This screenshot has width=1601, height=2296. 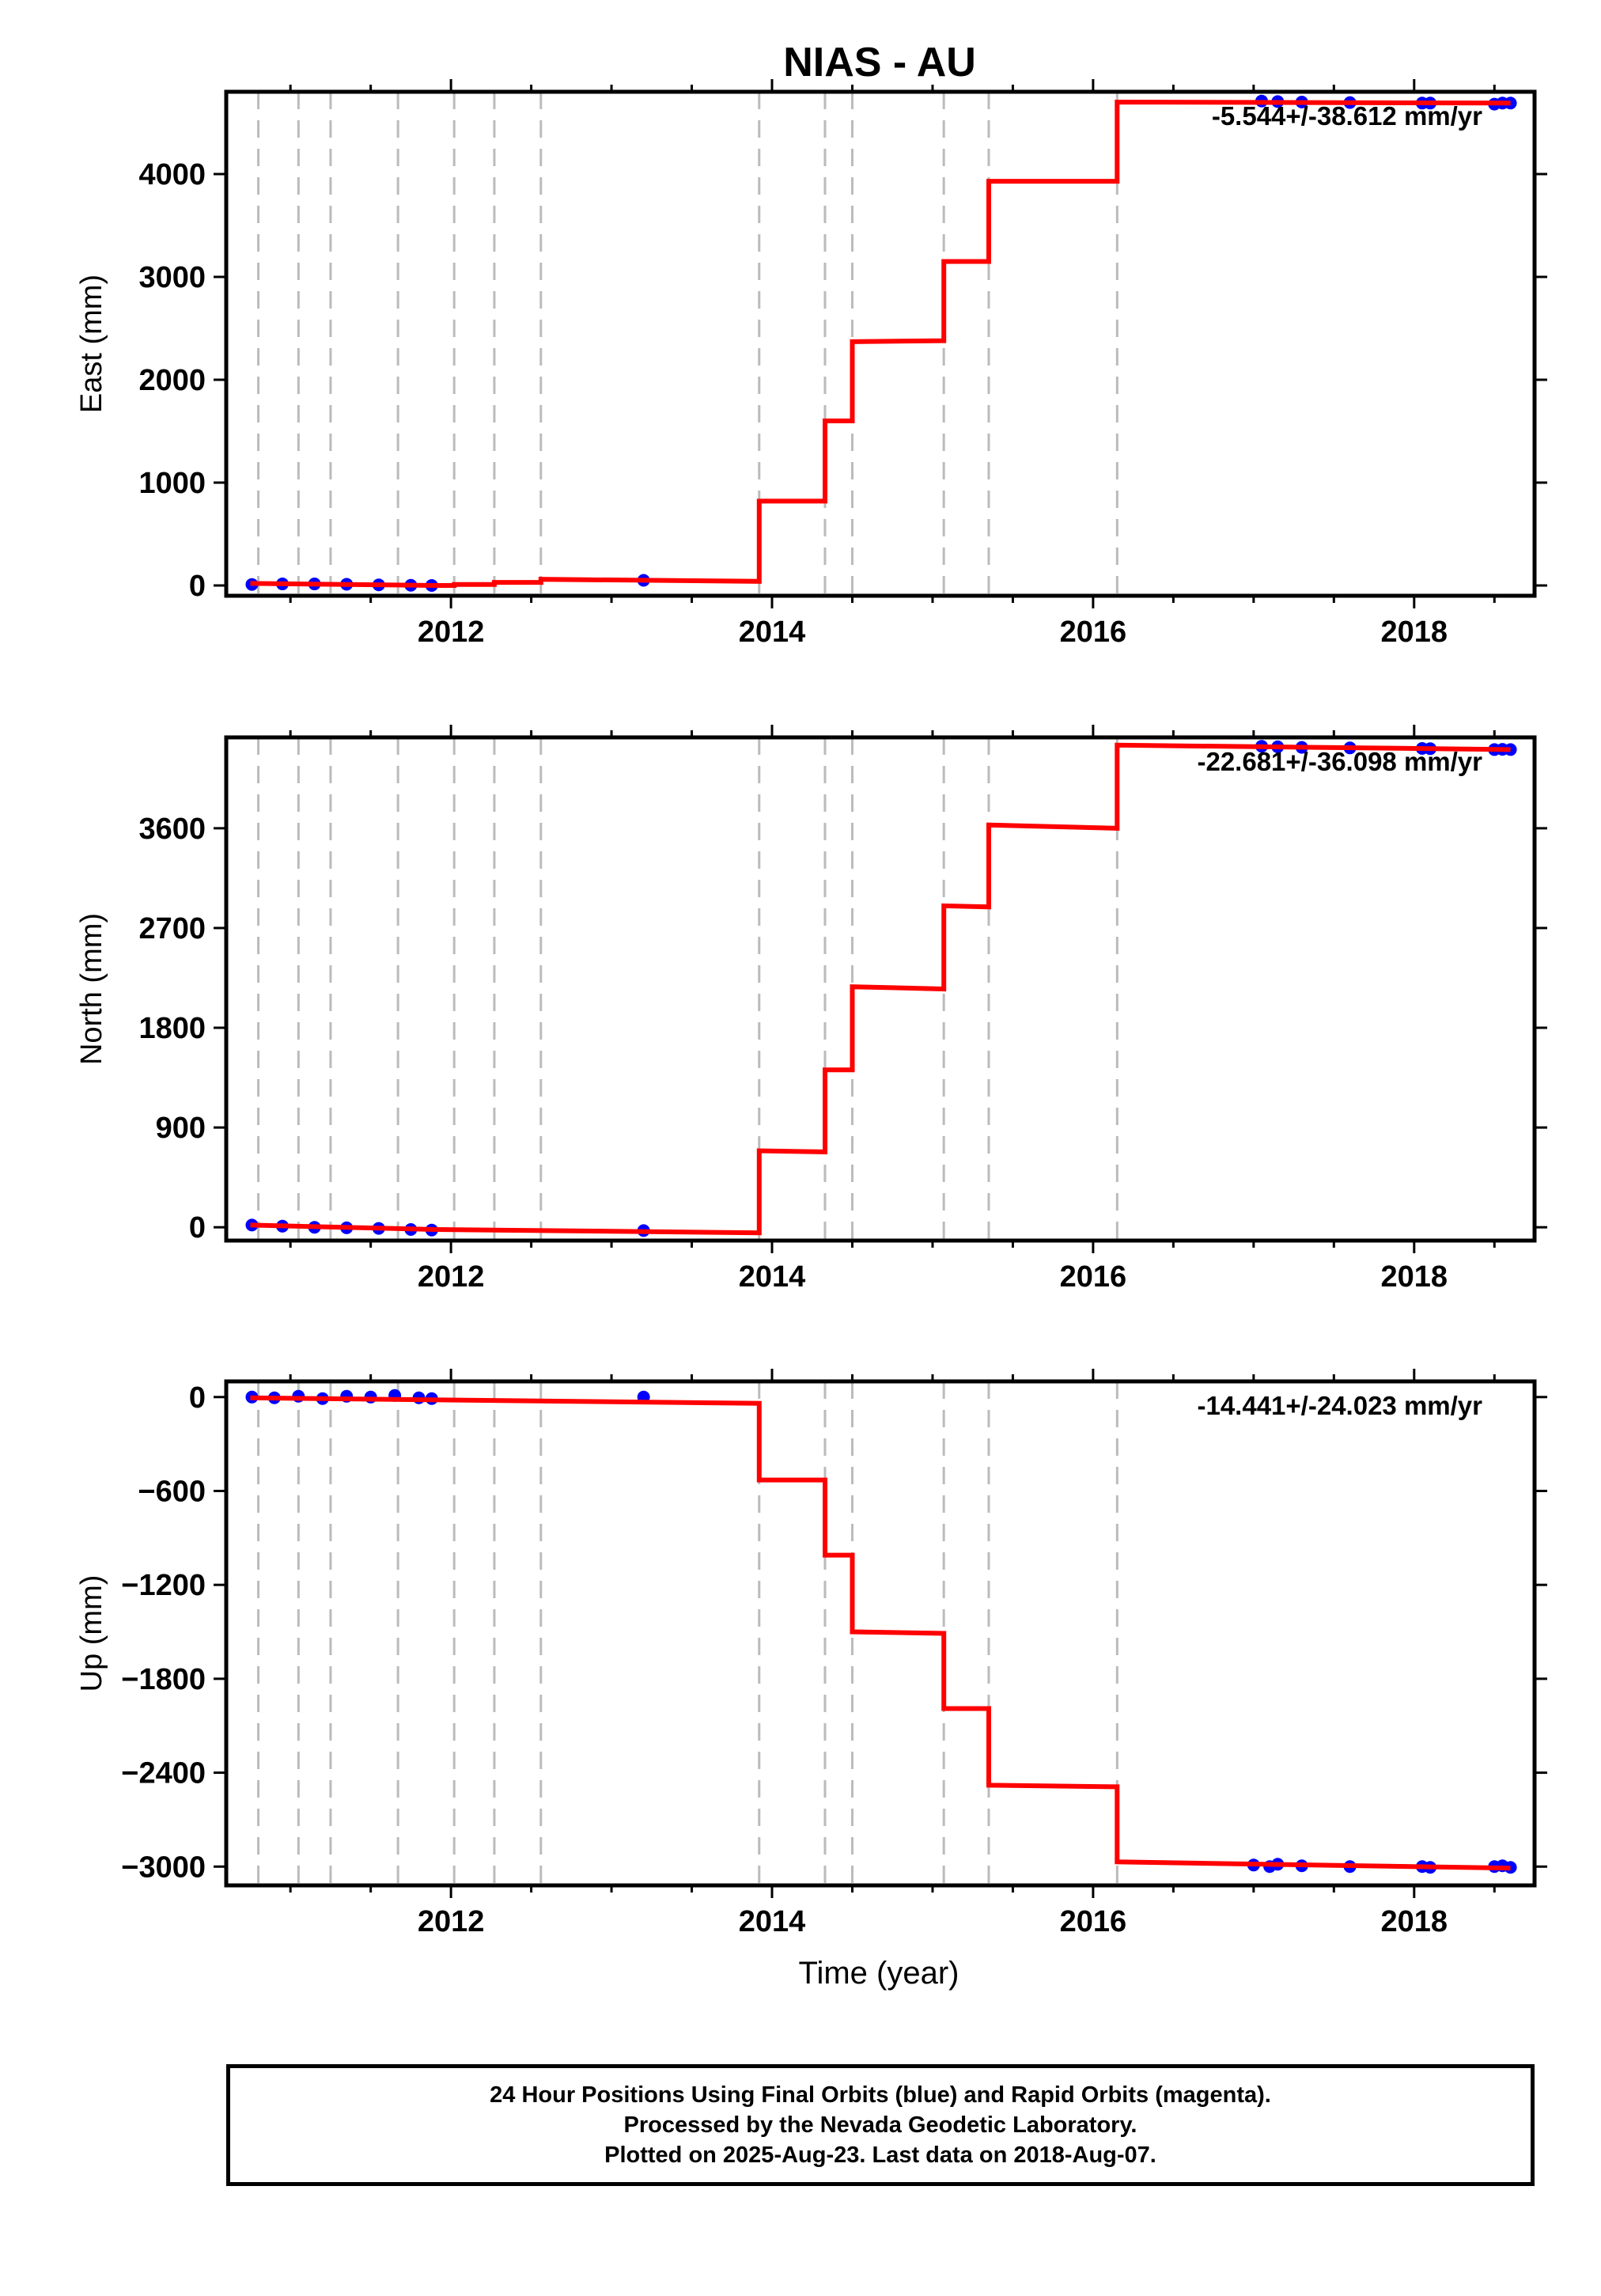 I want to click on y-tick-label: 3000, so click(x=172, y=277).